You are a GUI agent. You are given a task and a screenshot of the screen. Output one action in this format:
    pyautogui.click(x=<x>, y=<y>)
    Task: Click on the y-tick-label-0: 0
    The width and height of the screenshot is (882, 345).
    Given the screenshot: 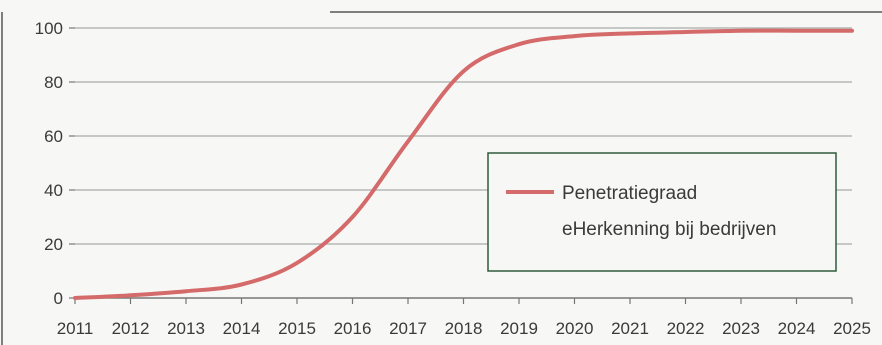 What is the action you would take?
    pyautogui.click(x=58, y=298)
    